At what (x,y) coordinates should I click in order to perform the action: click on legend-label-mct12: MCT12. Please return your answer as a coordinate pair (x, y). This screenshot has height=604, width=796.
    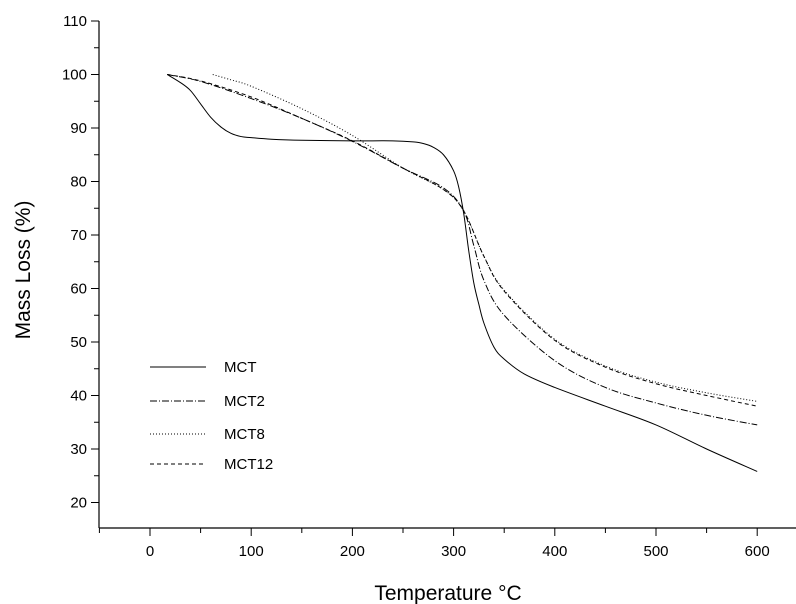
    Looking at the image, I should click on (248, 464).